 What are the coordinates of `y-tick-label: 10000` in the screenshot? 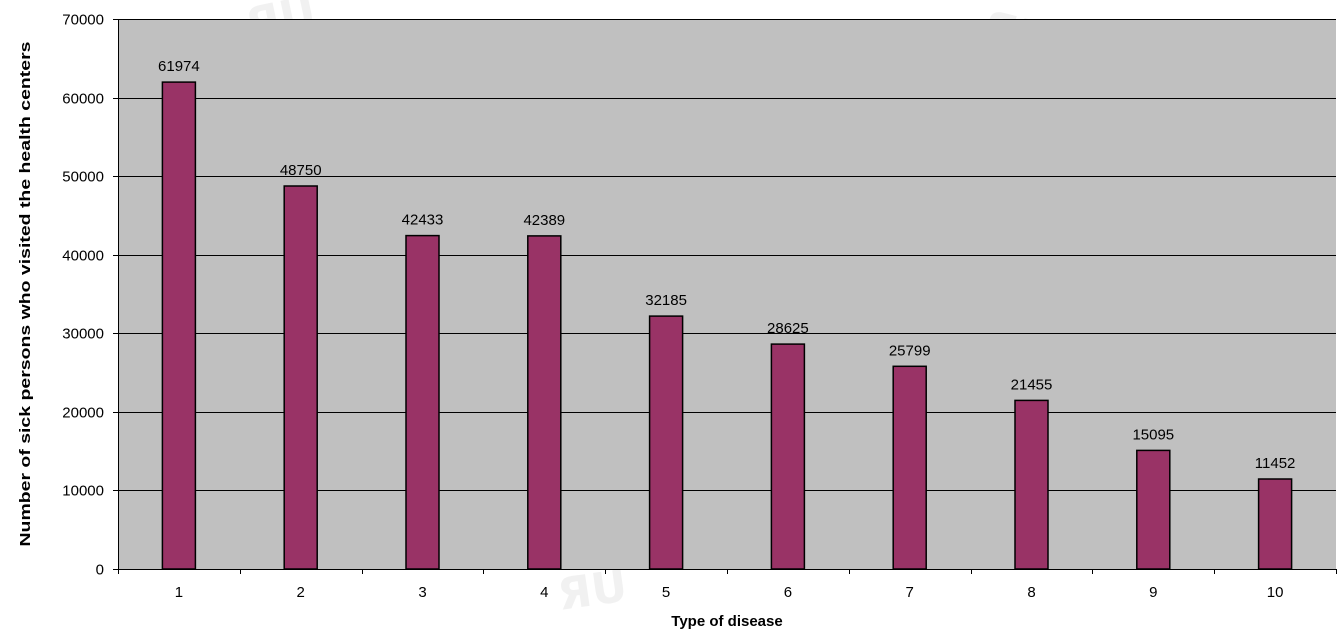 It's located at (83, 491).